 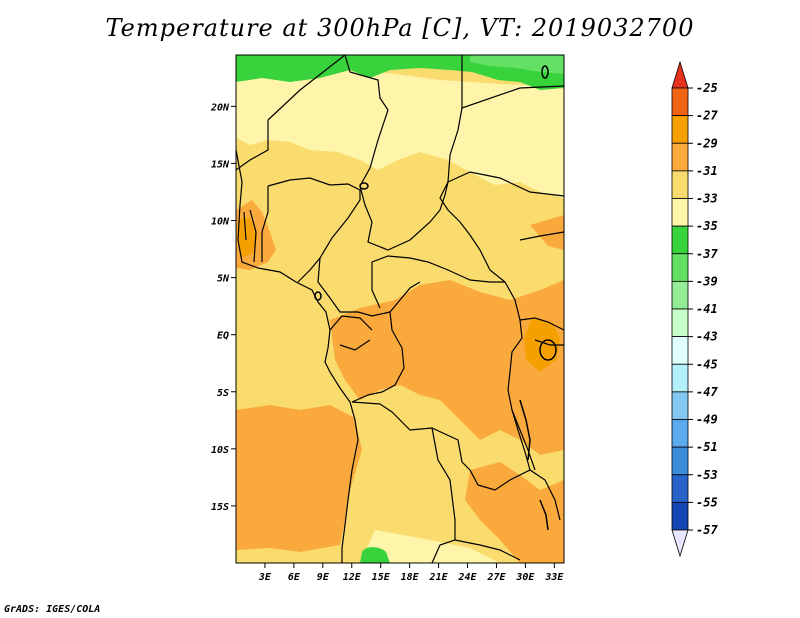 I want to click on legend-label-6: -37, so click(x=707, y=254).